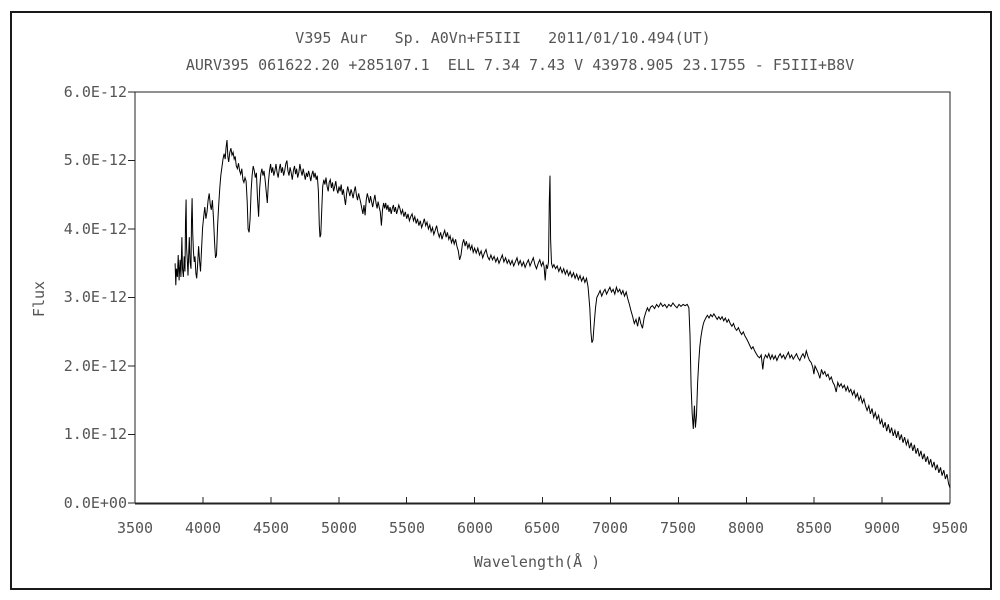  What do you see at coordinates (95, 229) in the screenshot?
I see `y-tick-label: 4.0E-12` at bounding box center [95, 229].